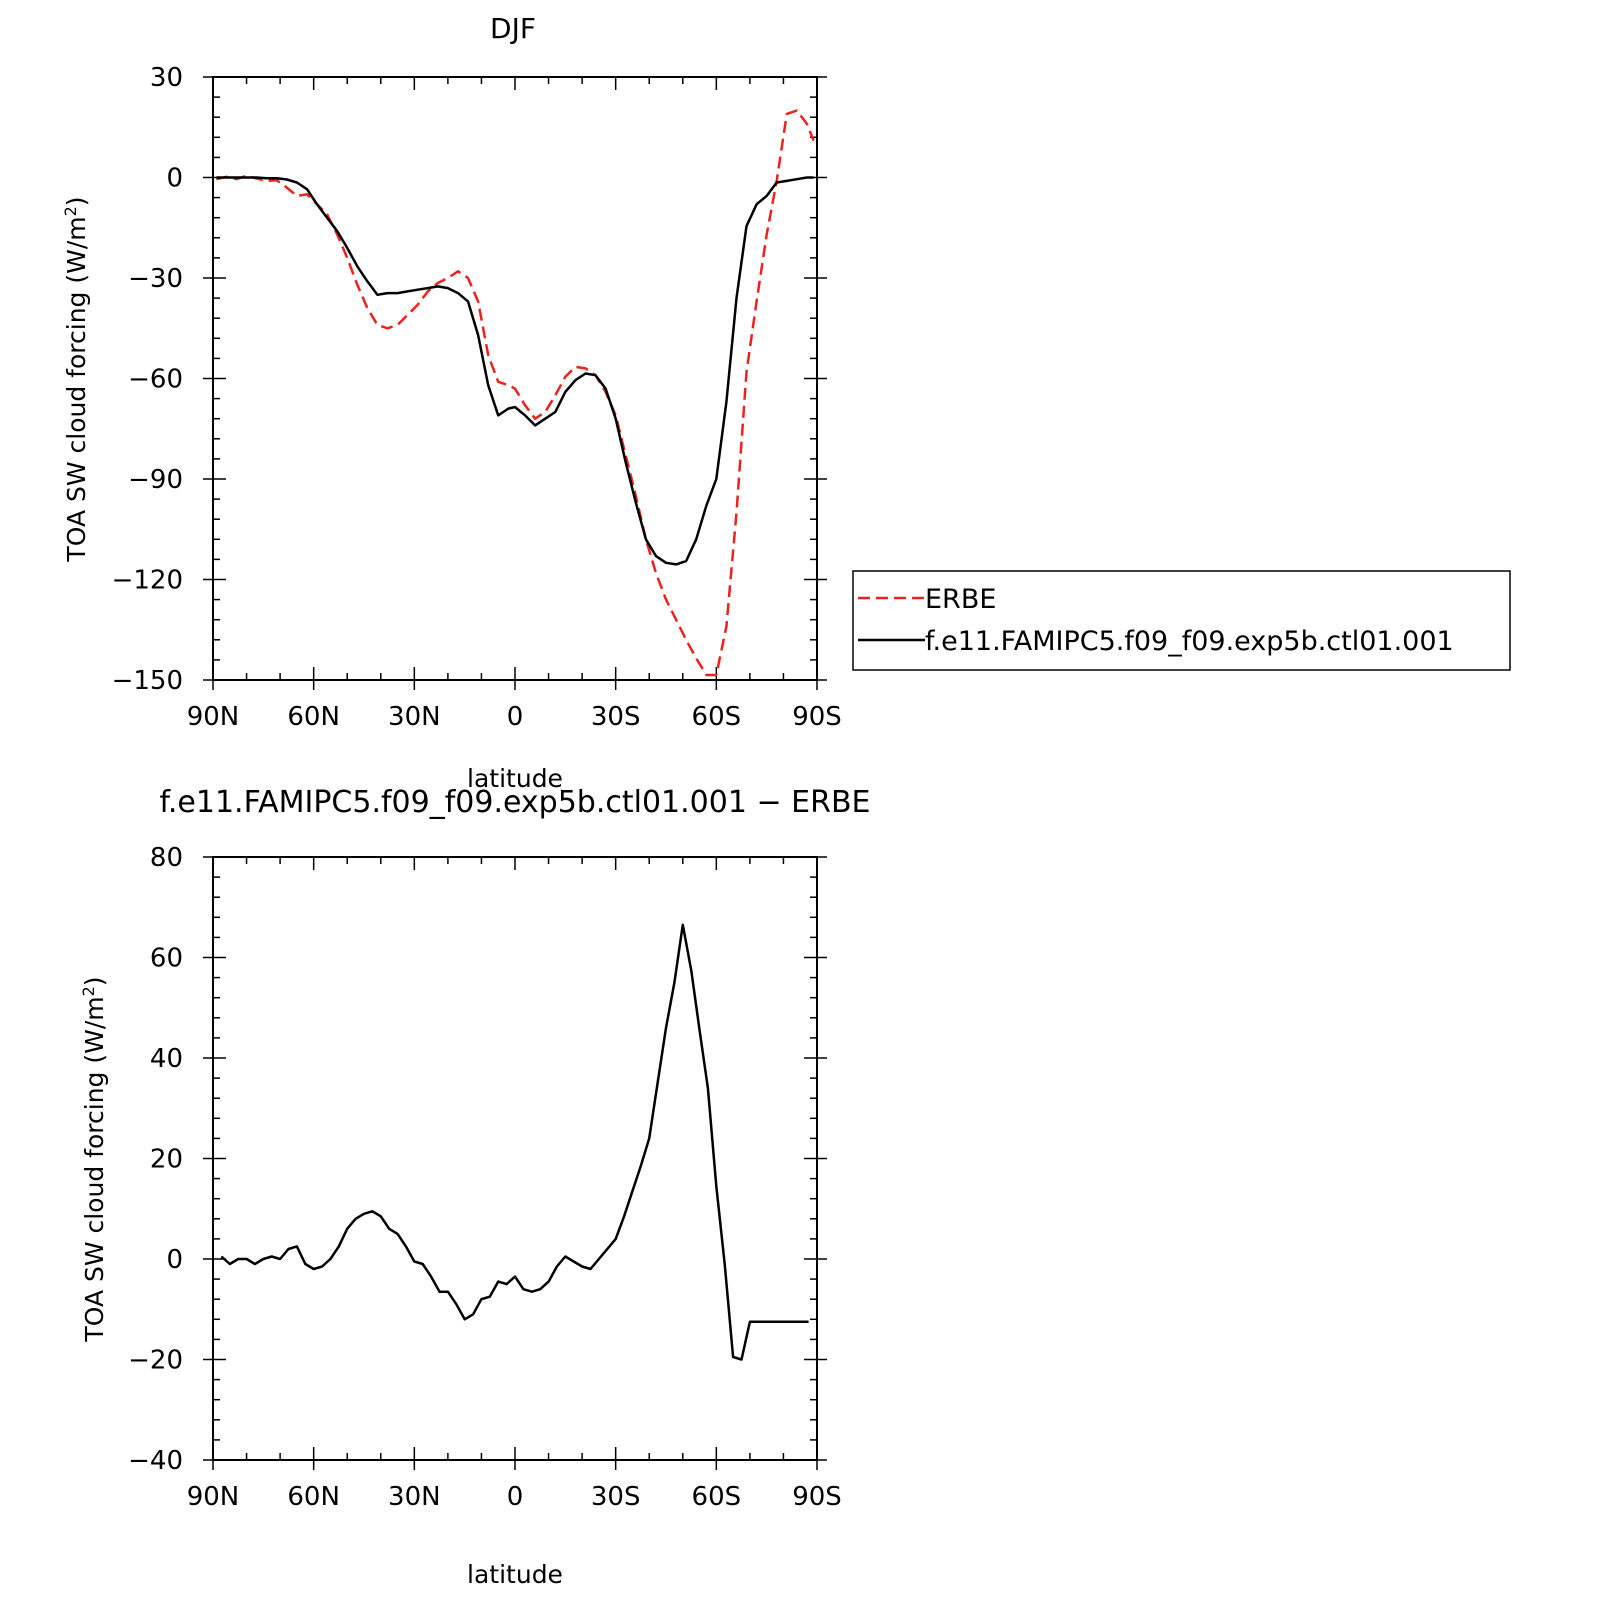 This screenshot has width=1619, height=1619. Describe the element at coordinates (155, 380) in the screenshot. I see `top-y-tick-label: −60` at that location.